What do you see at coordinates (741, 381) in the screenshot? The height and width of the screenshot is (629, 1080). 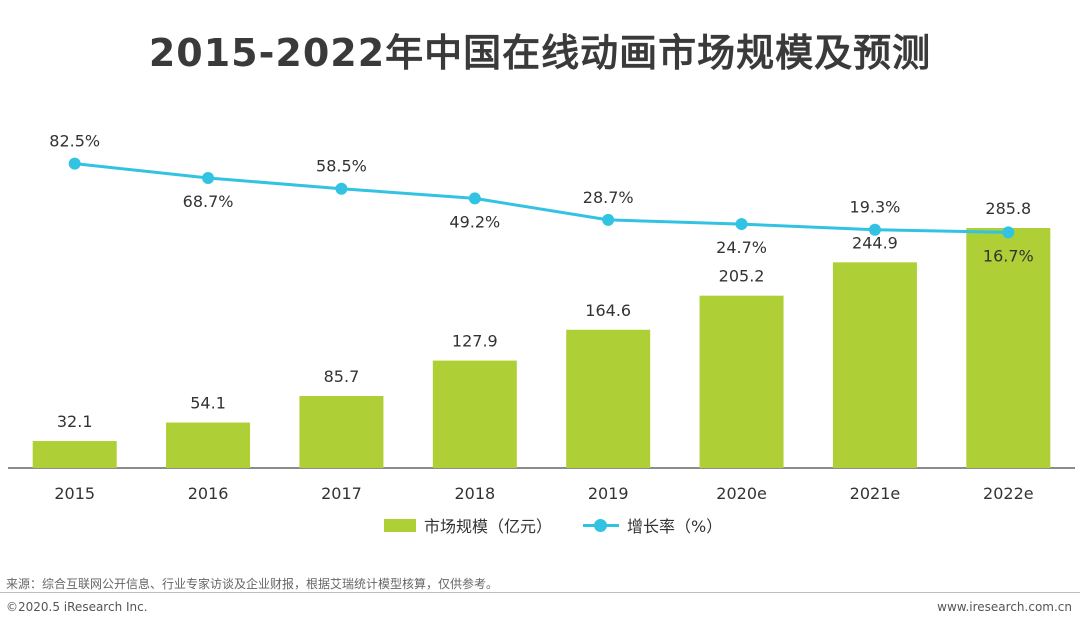 I see `bar-2020e` at bounding box center [741, 381].